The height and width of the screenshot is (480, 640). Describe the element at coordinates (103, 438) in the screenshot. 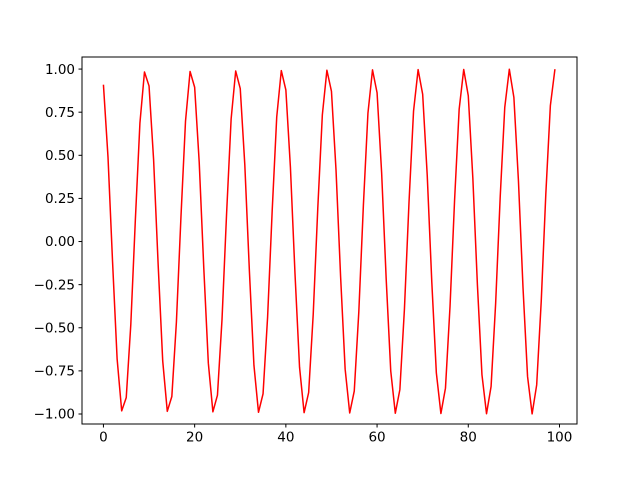

I see `x-tick-label: 0` at that location.